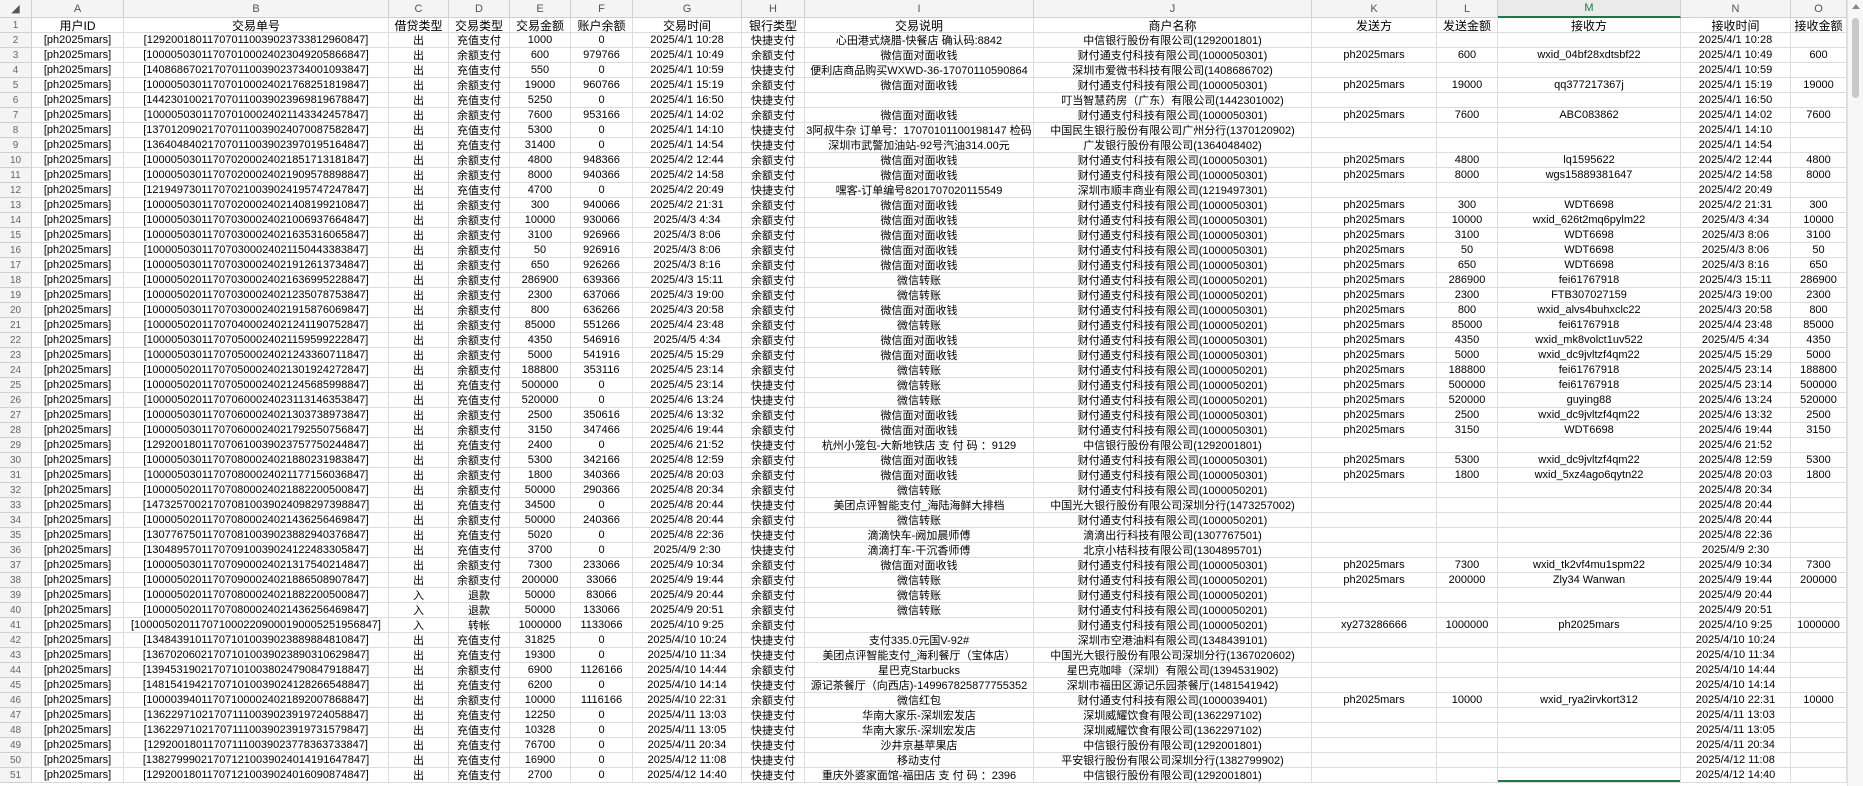  Describe the element at coordinates (479, 610) in the screenshot. I see `cell-D: 退款` at that location.